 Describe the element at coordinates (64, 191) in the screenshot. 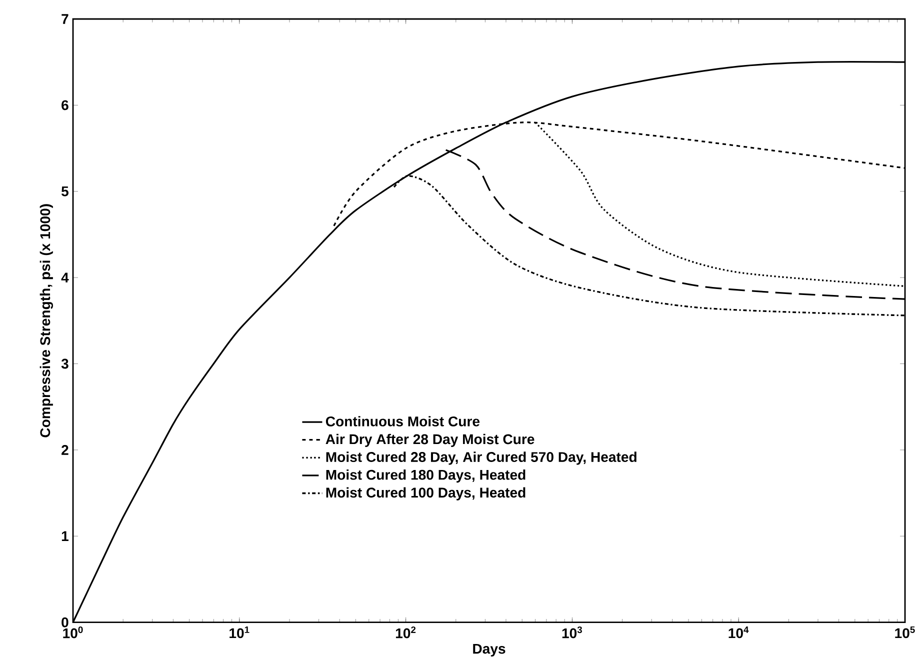

I see `y-tick-label: 5` at that location.